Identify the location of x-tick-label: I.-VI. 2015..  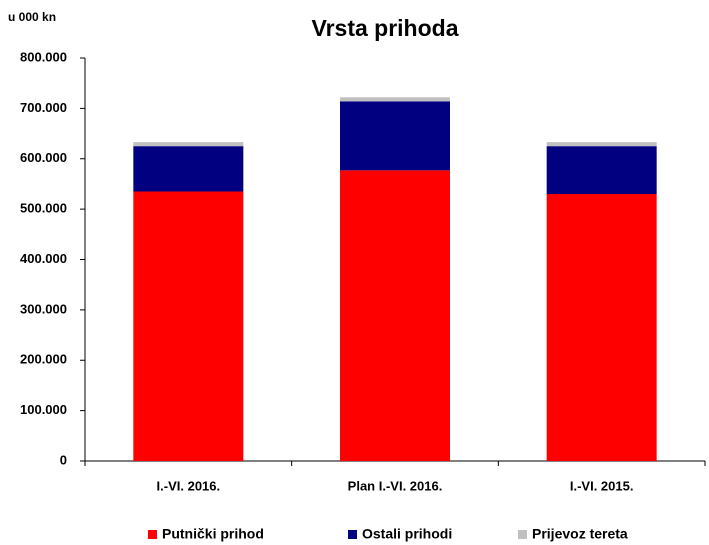
(602, 485).